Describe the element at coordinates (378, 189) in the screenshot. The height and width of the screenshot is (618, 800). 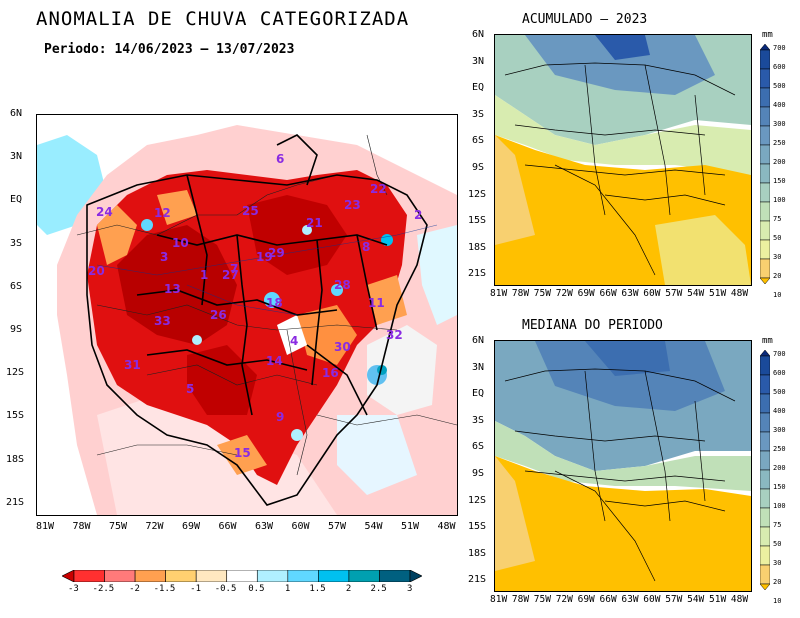
I see `basin-label-22: 22` at that location.